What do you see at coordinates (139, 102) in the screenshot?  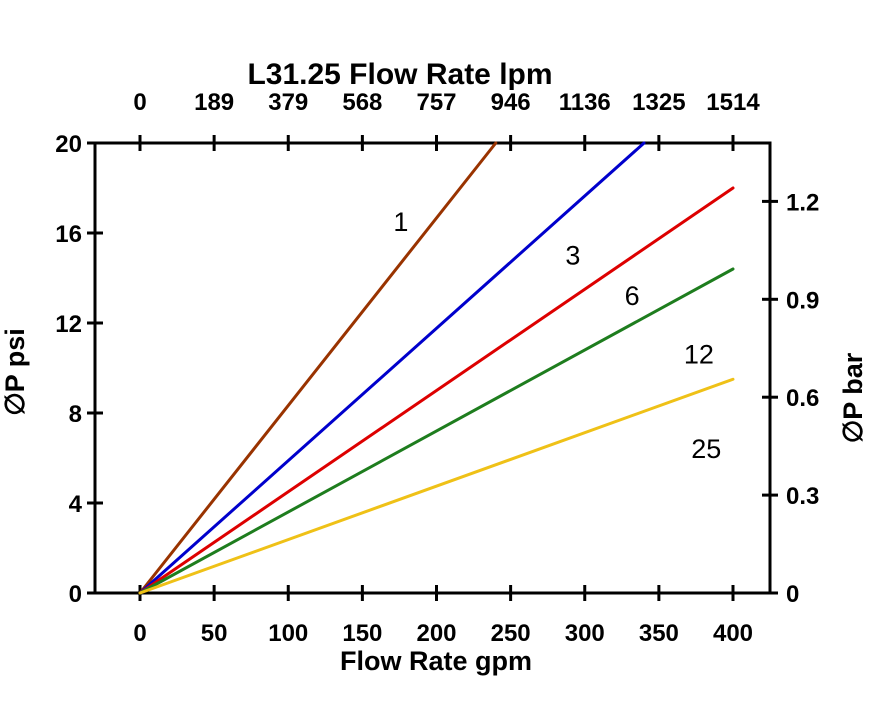 I see `x-tick-label-lpm: 0` at bounding box center [139, 102].